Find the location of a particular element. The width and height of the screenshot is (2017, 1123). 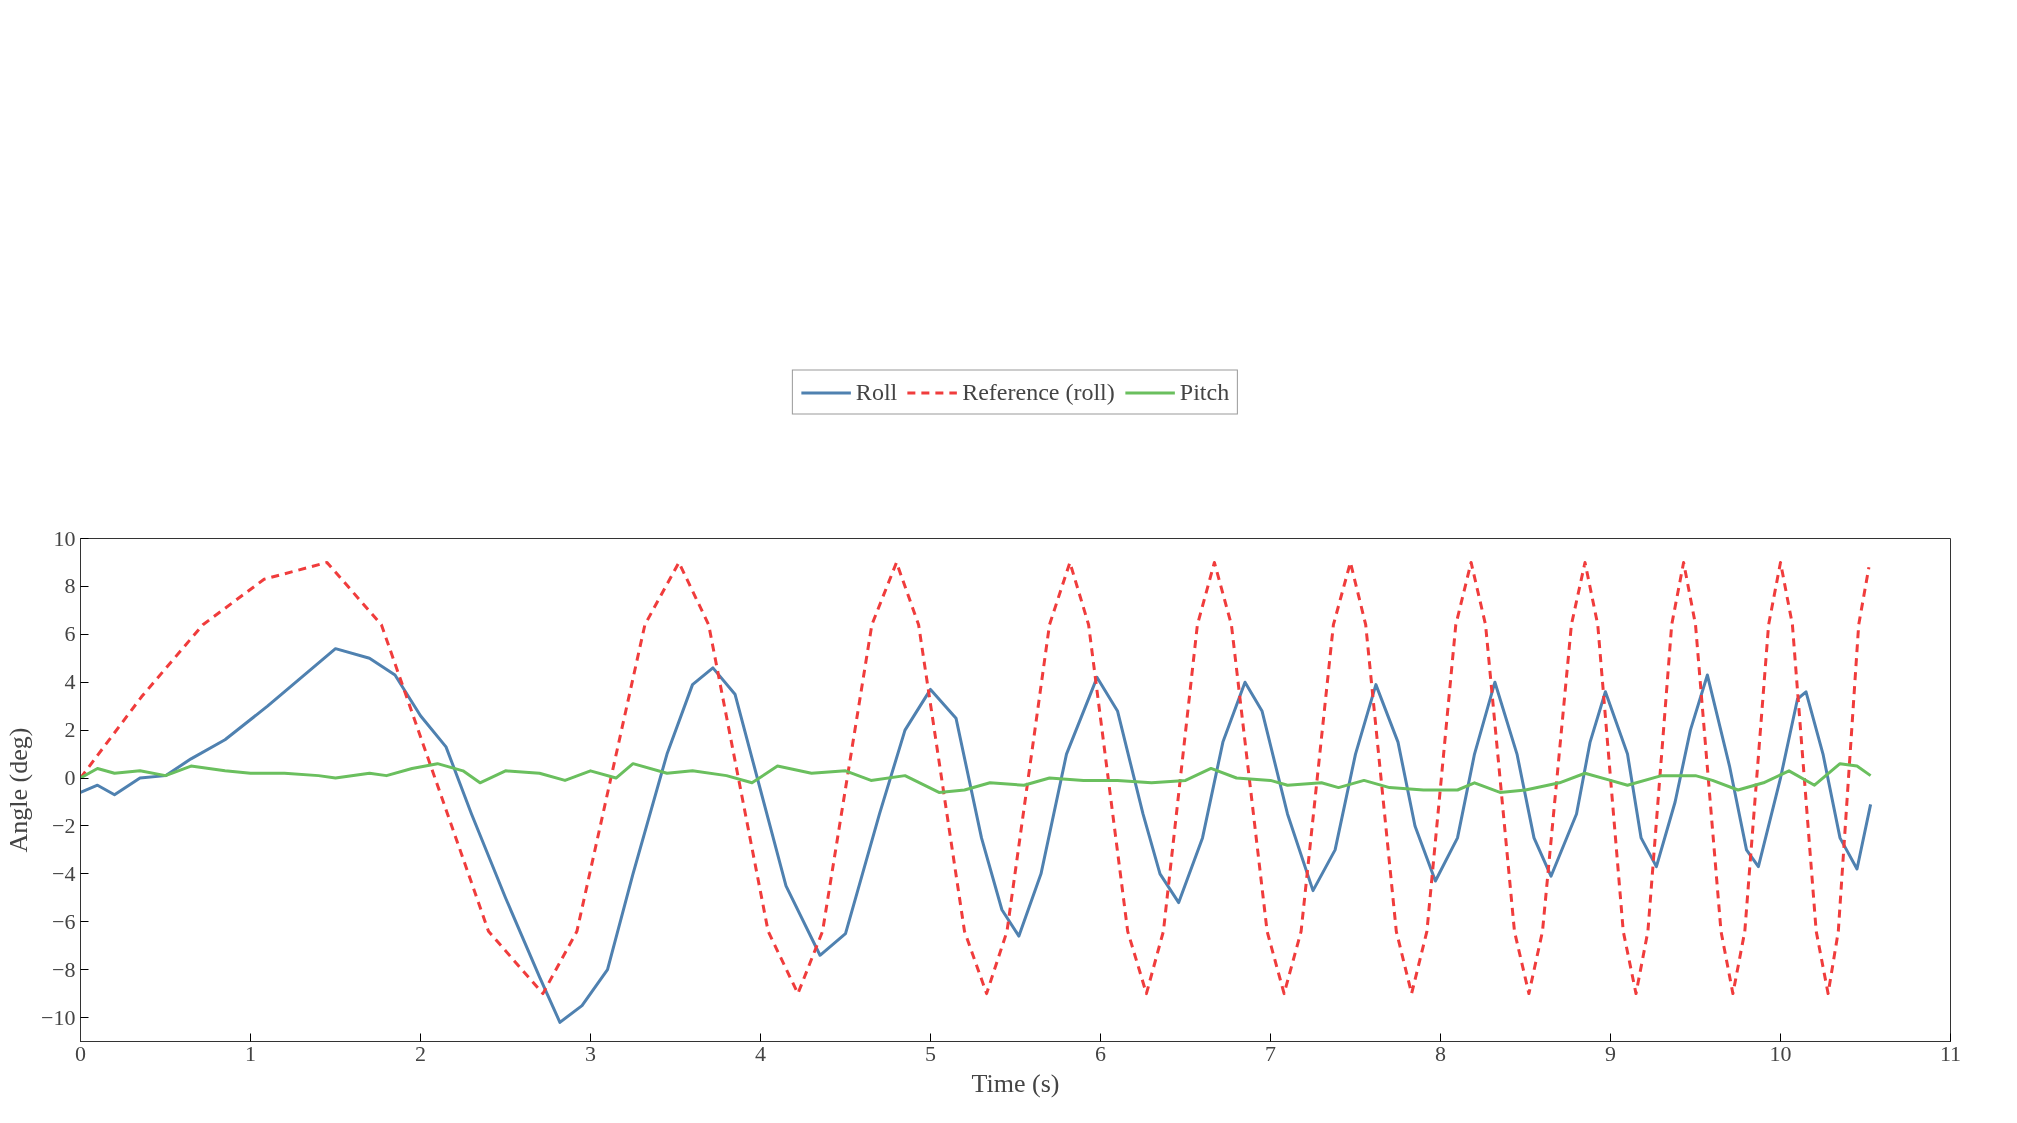

y-axis-title: Angle (deg) is located at coordinates (19, 790).